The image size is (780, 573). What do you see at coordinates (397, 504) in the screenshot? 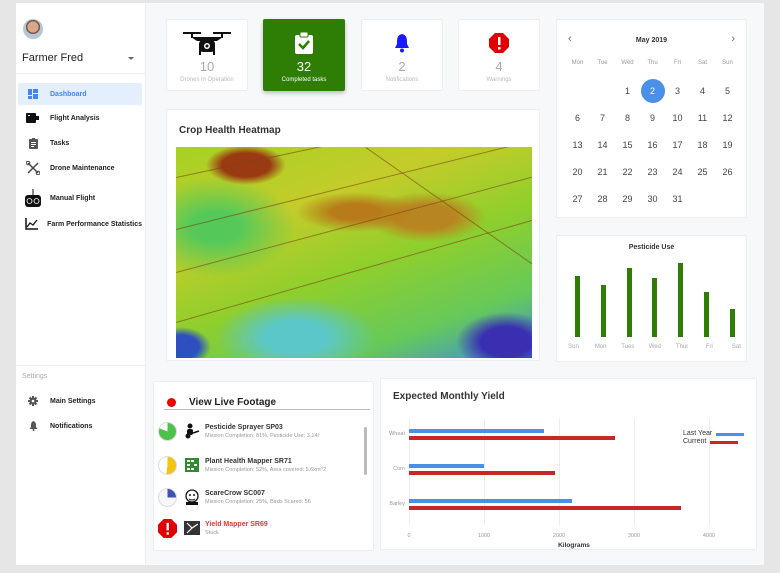
I see `y-tick-label: Barley` at bounding box center [397, 504].